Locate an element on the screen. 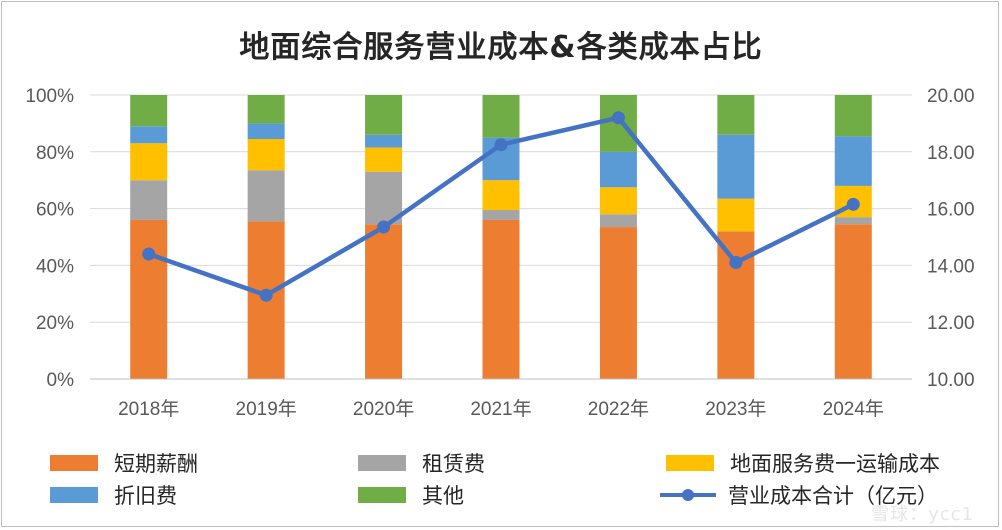 The height and width of the screenshot is (530, 1002). x-axis-tick-label: 2021年 is located at coordinates (500, 409).